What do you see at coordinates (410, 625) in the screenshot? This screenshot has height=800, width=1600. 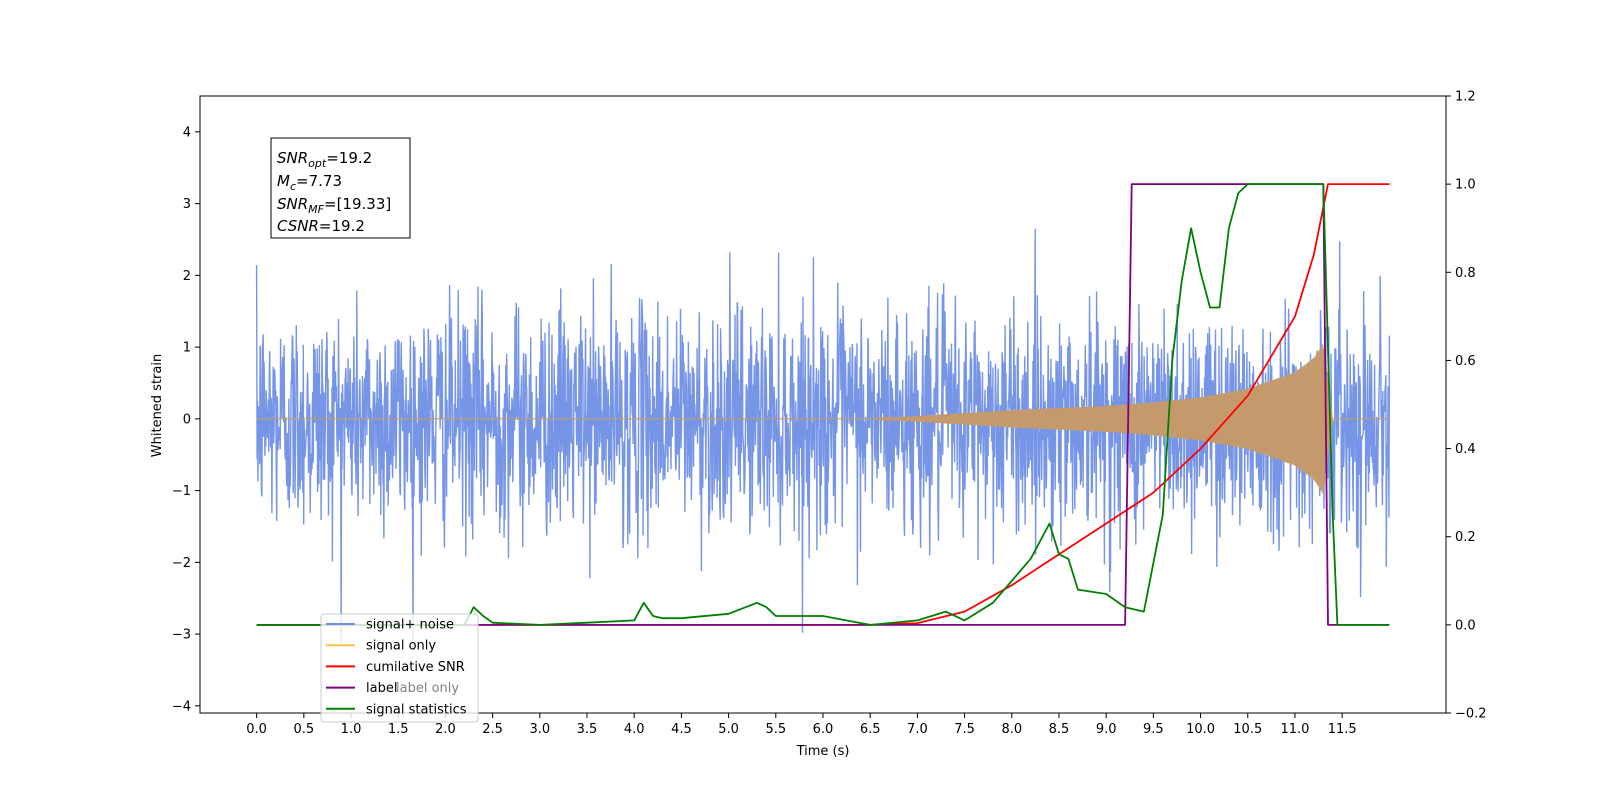 I see `legend-label: signal+ noise` at bounding box center [410, 625].